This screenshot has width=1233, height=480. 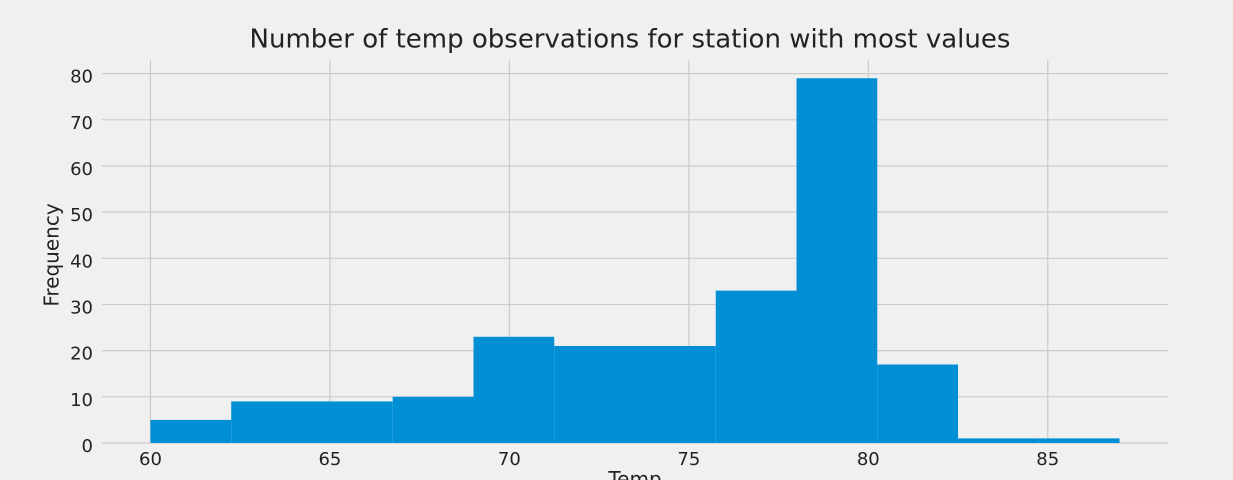 I want to click on y-axis-label: Frequency, so click(x=52, y=254).